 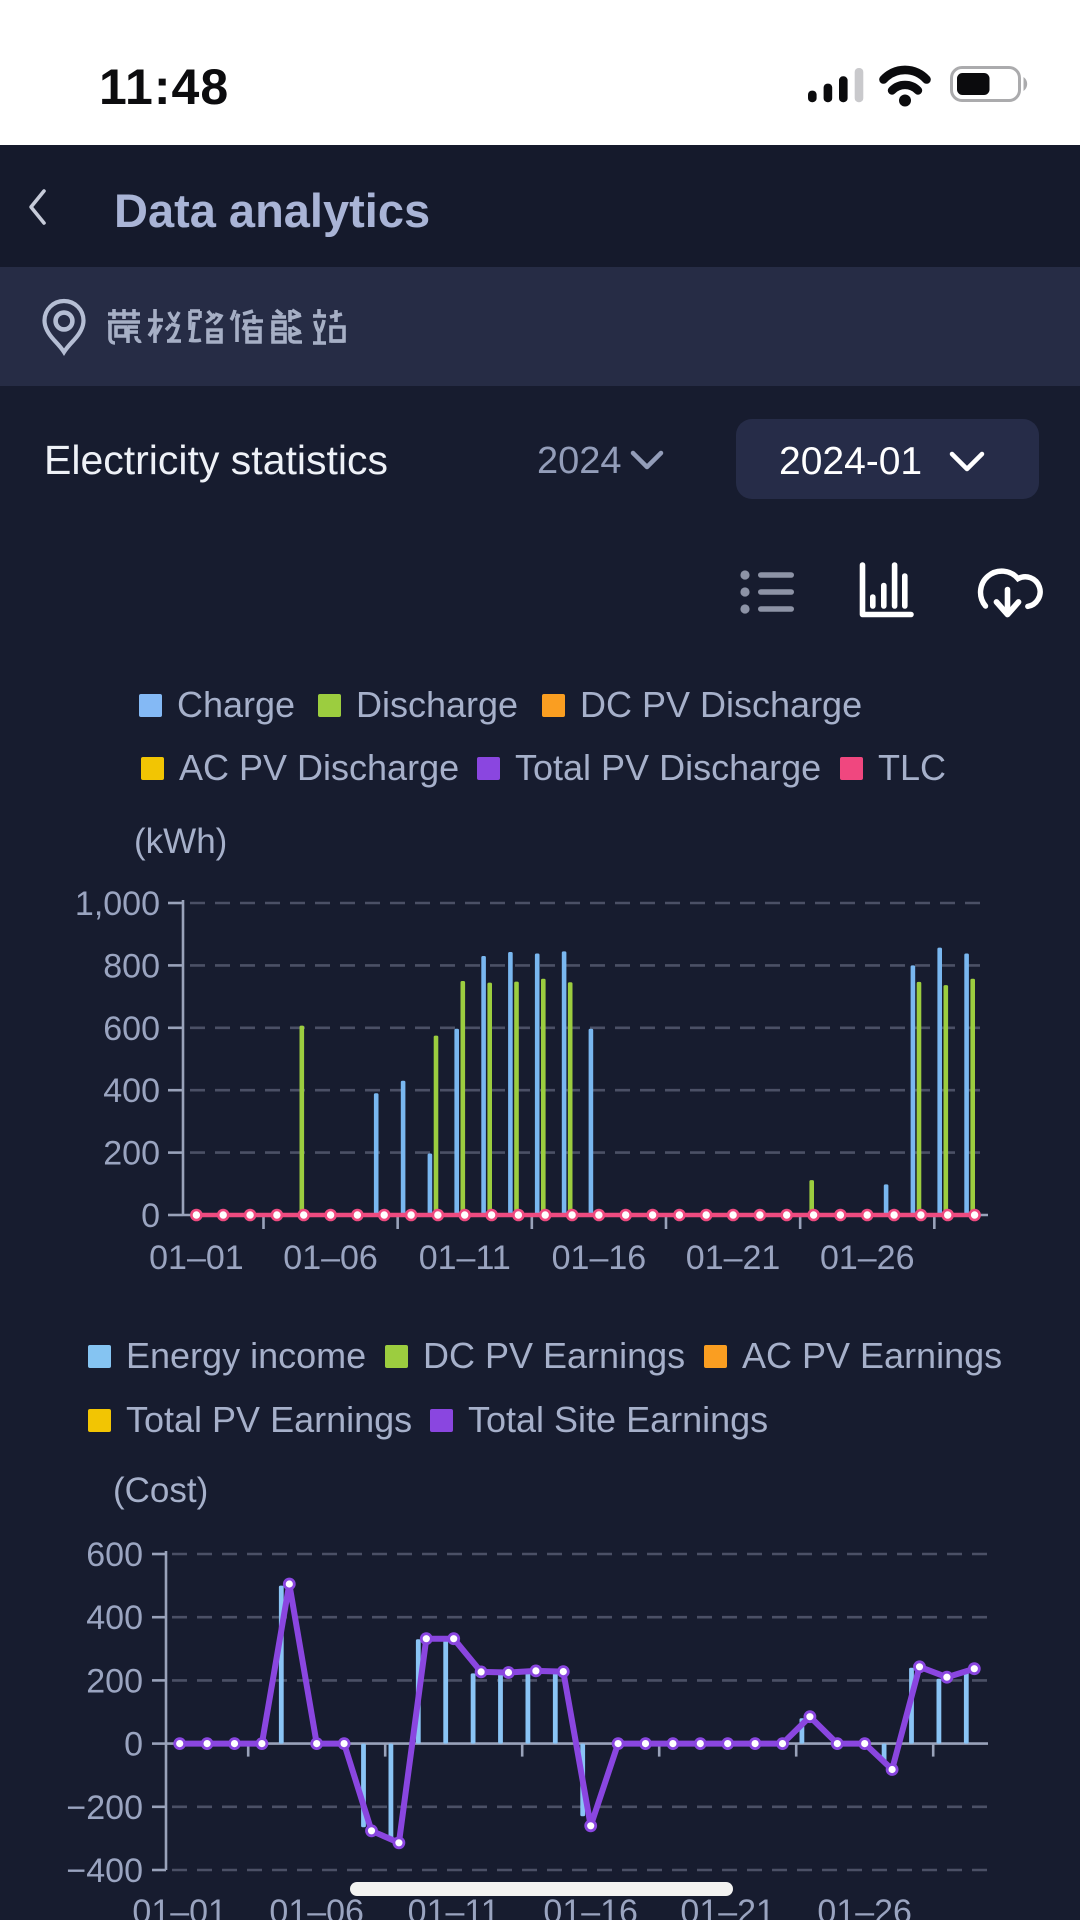 I want to click on svg-text: 1,000, so click(x=117, y=904).